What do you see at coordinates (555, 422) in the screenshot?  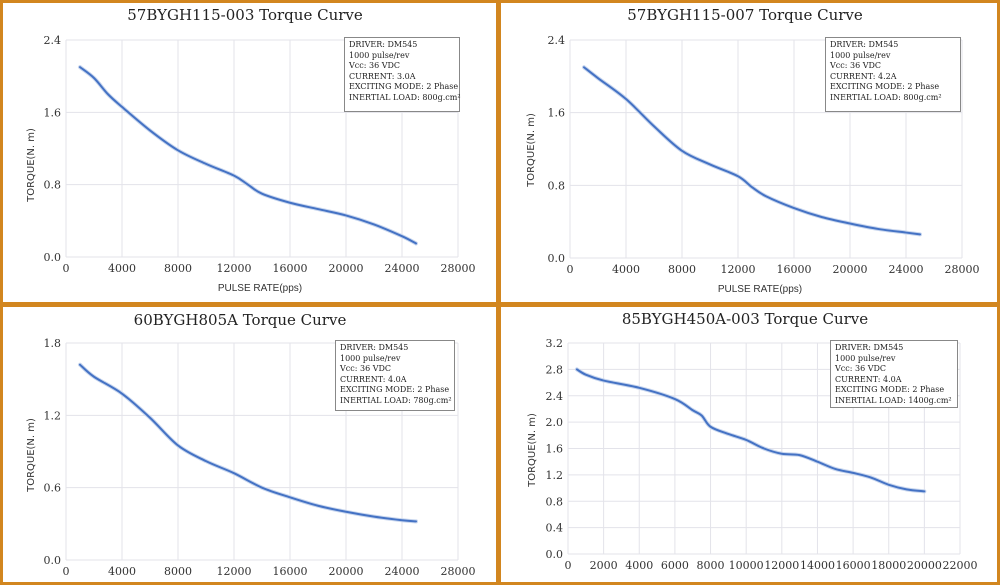 I see `y-tick-label: 2.0` at bounding box center [555, 422].